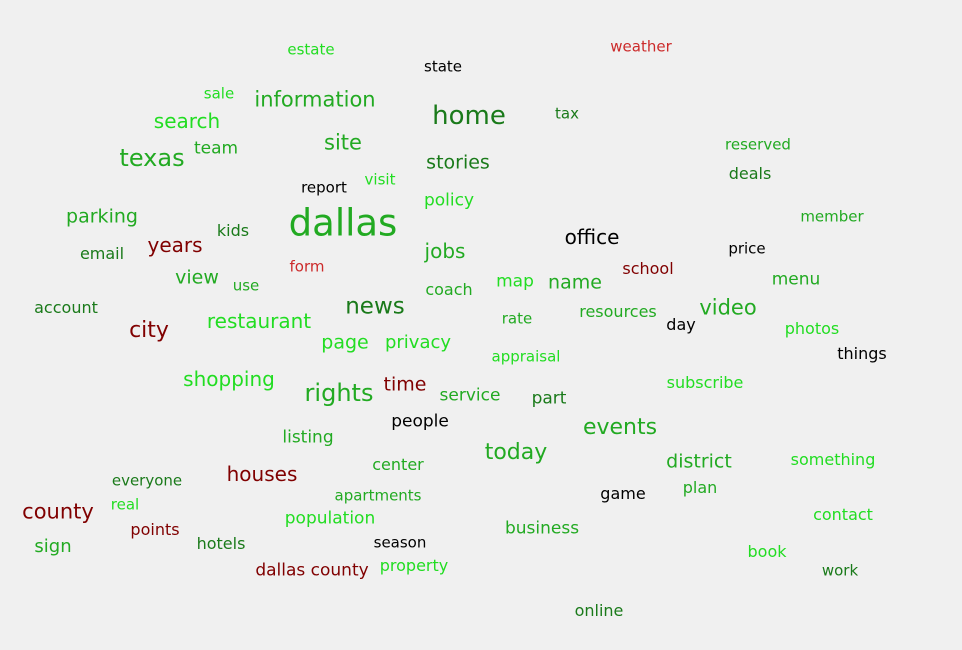 Image resolution: width=962 pixels, height=650 pixels. I want to click on word-parking: parking, so click(102, 216).